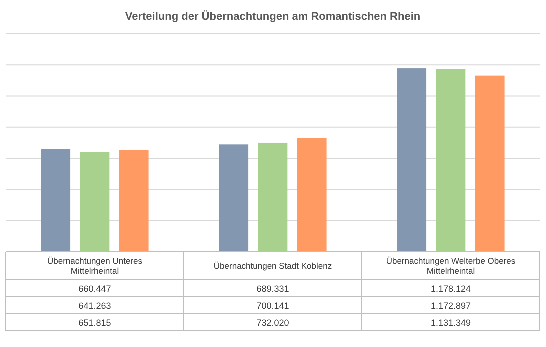 Image resolution: width=546 pixels, height=347 pixels. Describe the element at coordinates (451, 323) in the screenshot. I see `data-label: 1.131.349` at that location.